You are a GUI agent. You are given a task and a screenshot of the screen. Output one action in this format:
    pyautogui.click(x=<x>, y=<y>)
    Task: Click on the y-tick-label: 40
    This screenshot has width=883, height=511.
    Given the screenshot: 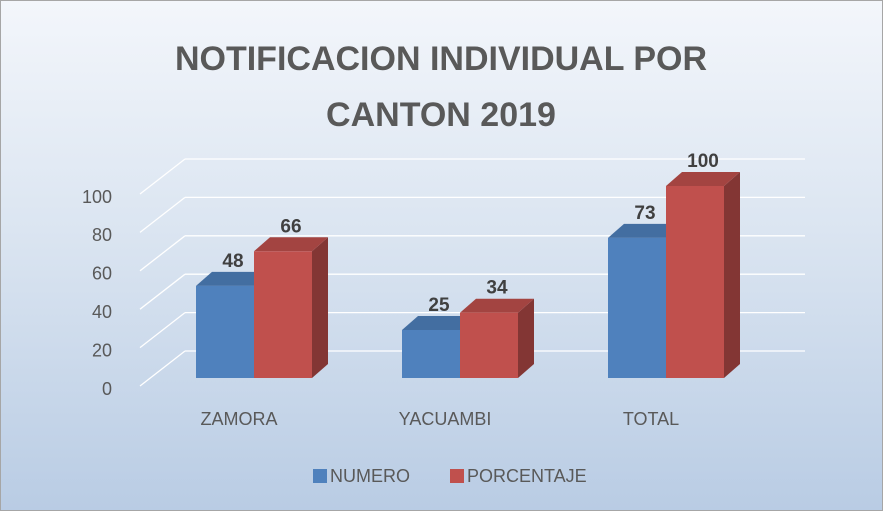 What is the action you would take?
    pyautogui.click(x=102, y=312)
    